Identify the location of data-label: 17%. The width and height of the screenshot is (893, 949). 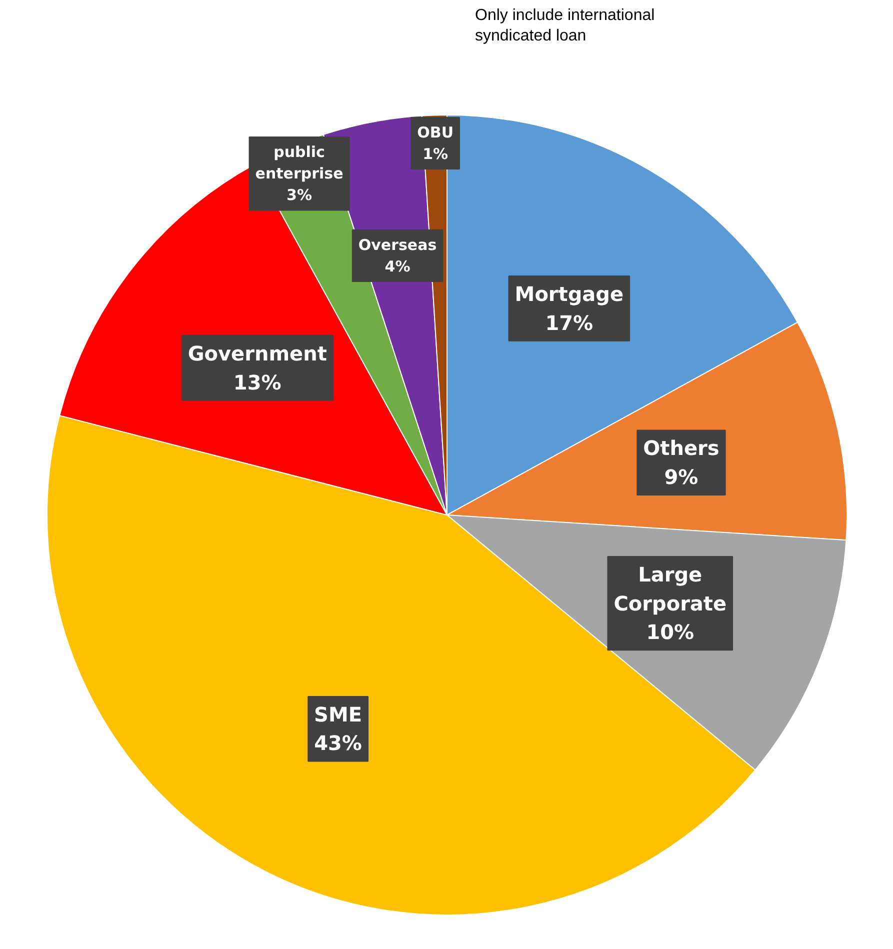
(569, 322).